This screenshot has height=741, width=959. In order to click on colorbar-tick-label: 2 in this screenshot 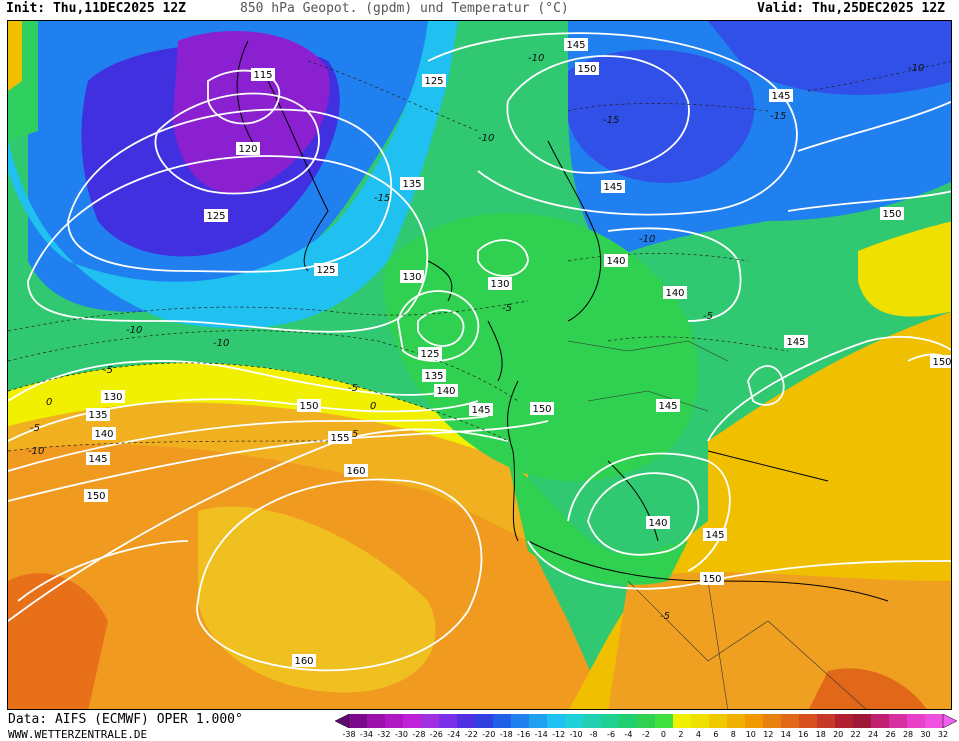, I will do `click(681, 734)`.